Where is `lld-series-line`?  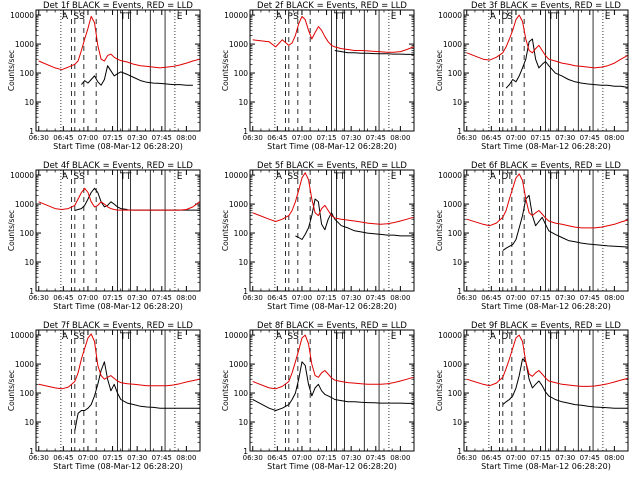
lld-series-line is located at coordinates (547, 201).